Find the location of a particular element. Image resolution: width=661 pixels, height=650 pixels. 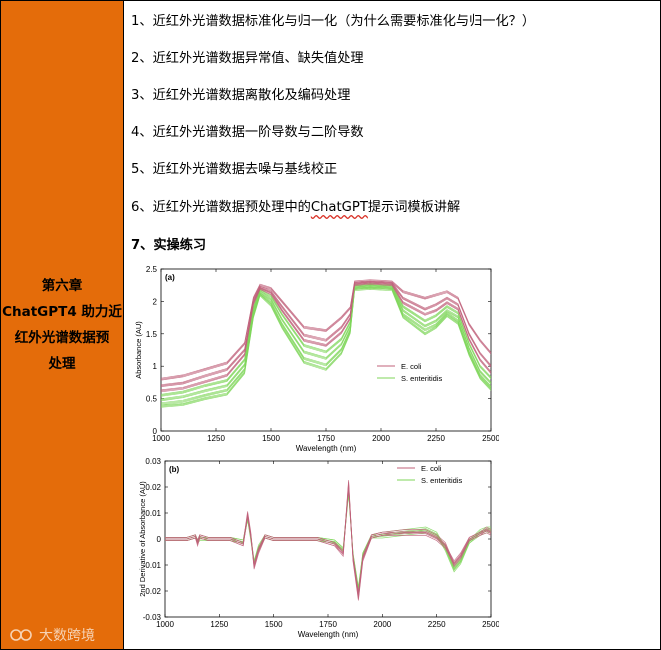

watermark: 大数跨境 is located at coordinates (52, 635).